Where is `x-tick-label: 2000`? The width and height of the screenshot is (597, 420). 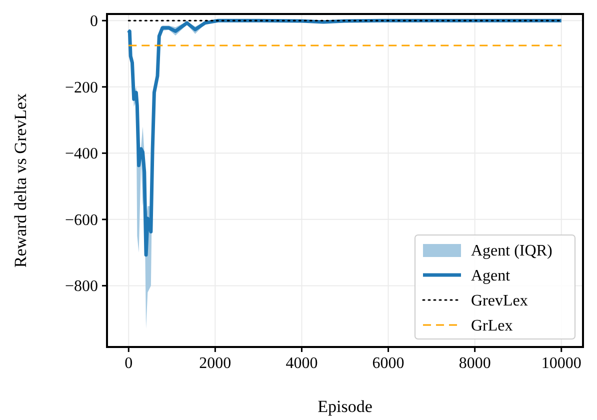
x-tick-label: 2000 is located at coordinates (215, 363).